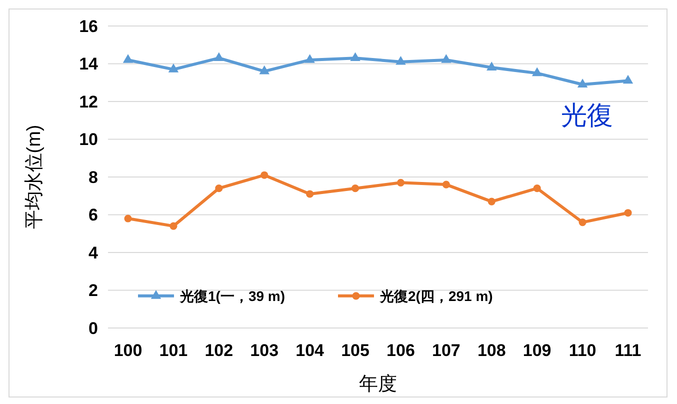 The image size is (677, 404). What do you see at coordinates (93, 328) in the screenshot?
I see `y-tick-label: 0` at bounding box center [93, 328].